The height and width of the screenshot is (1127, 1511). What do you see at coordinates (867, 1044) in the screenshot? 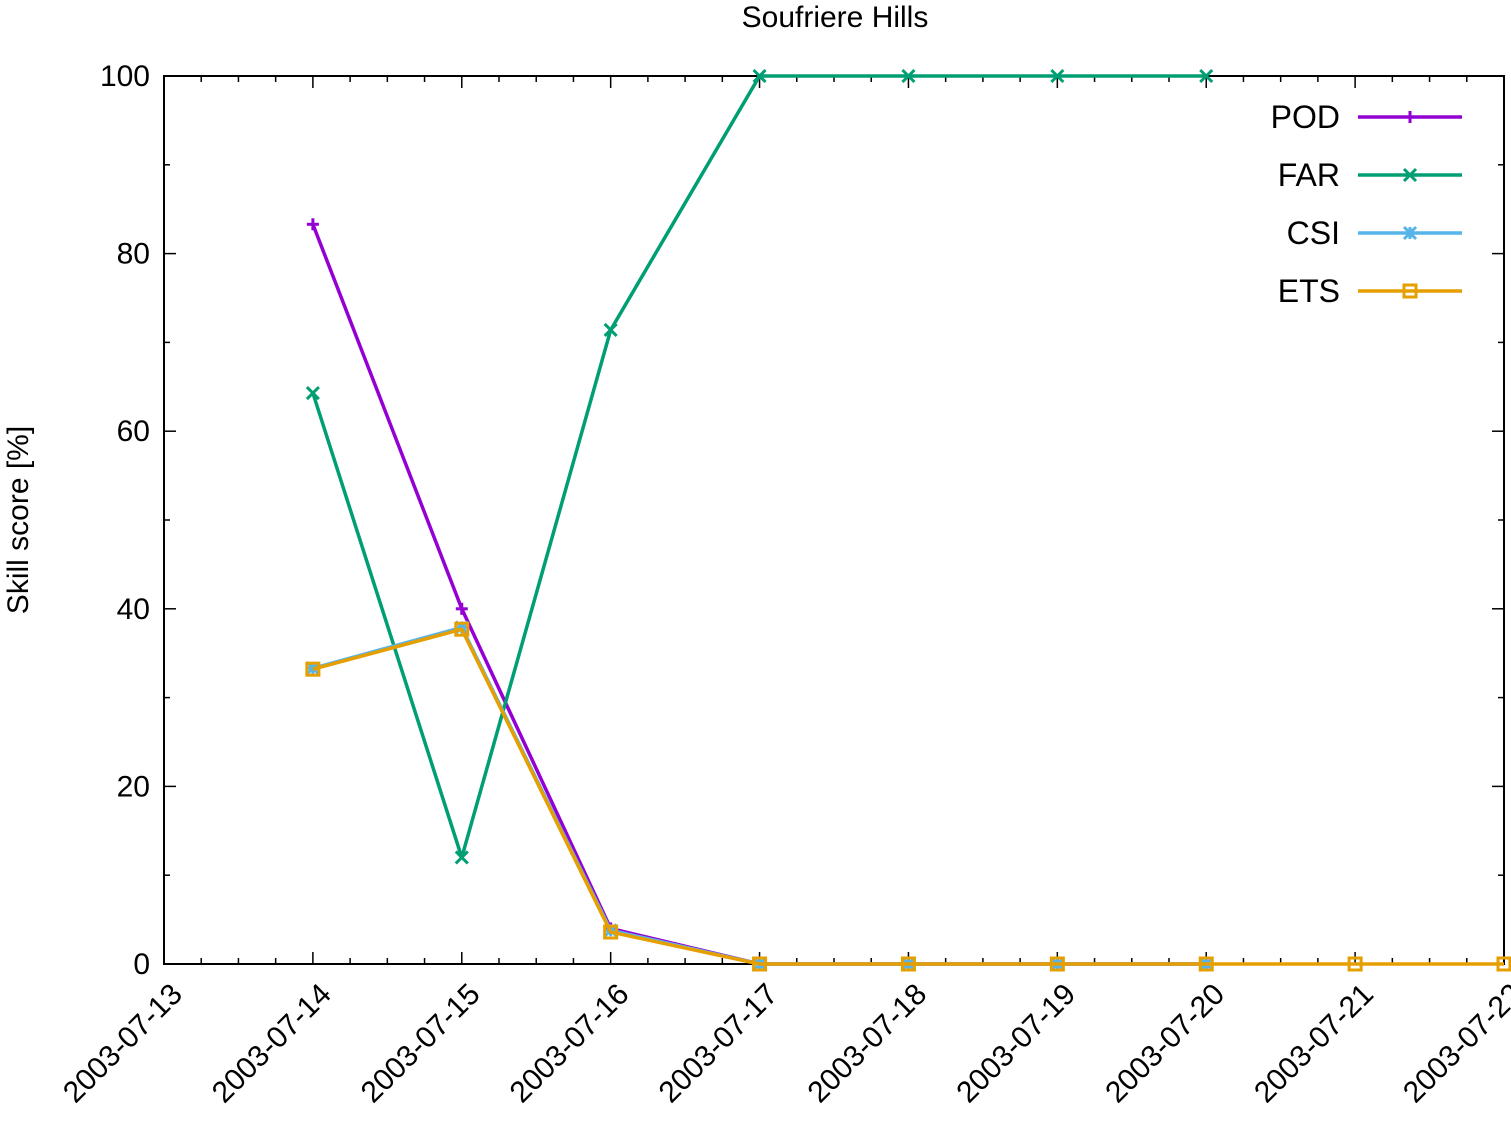
I see `x-tick-label: 2003-07-18` at bounding box center [867, 1044].